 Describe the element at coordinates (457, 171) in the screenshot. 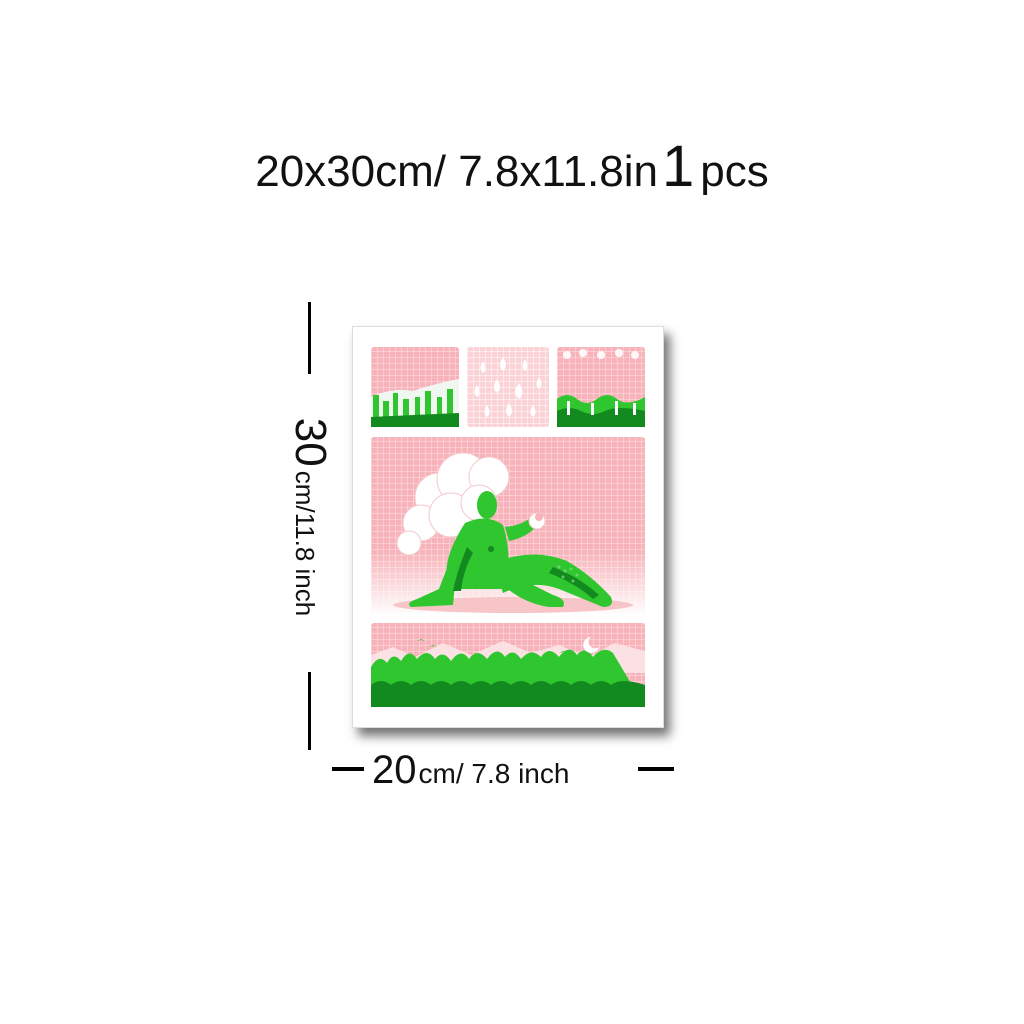

I see `size-text: 20x30cm/ 7.8x11.8in` at that location.